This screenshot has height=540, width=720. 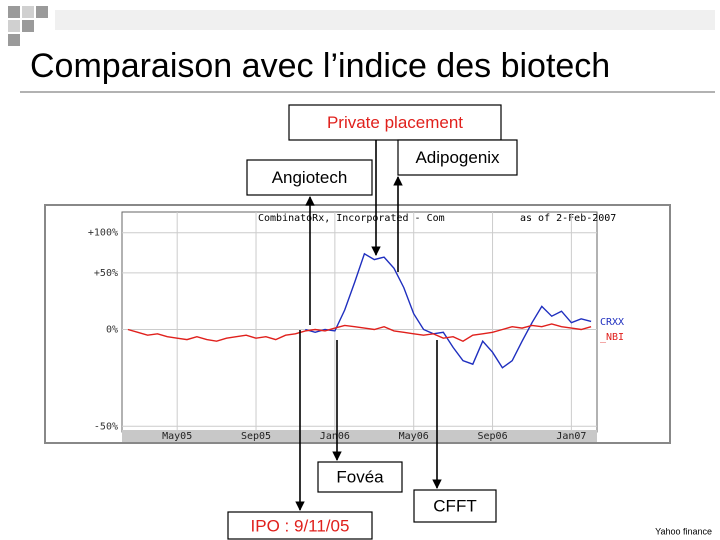 I want to click on y-tick-label: +50%, so click(x=106, y=273).